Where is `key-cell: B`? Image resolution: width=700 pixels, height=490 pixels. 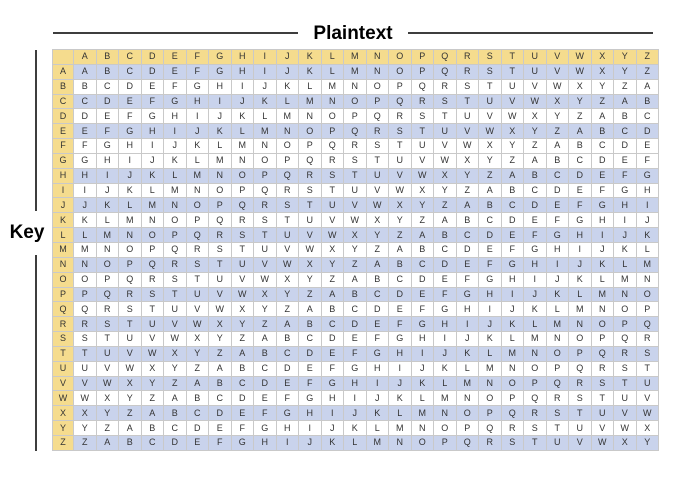 key-cell: B is located at coordinates (63, 86).